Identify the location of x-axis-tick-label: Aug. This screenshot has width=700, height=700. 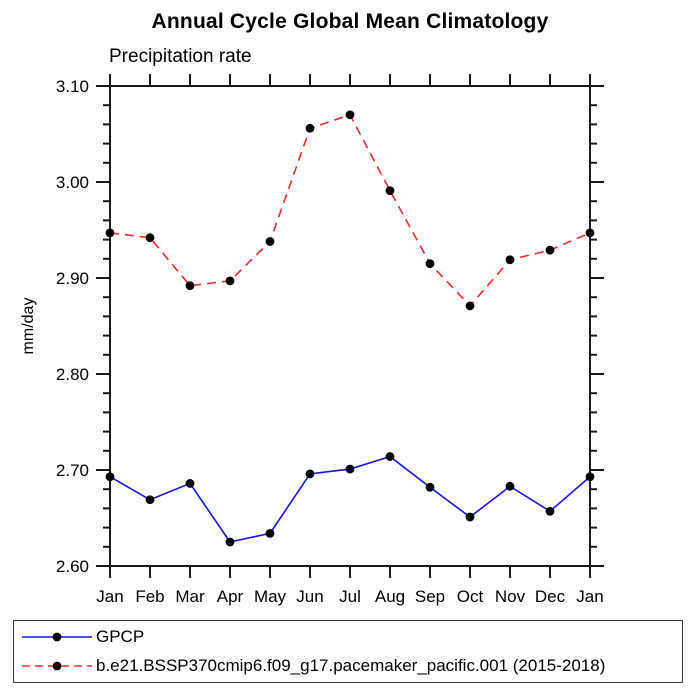
(390, 596).